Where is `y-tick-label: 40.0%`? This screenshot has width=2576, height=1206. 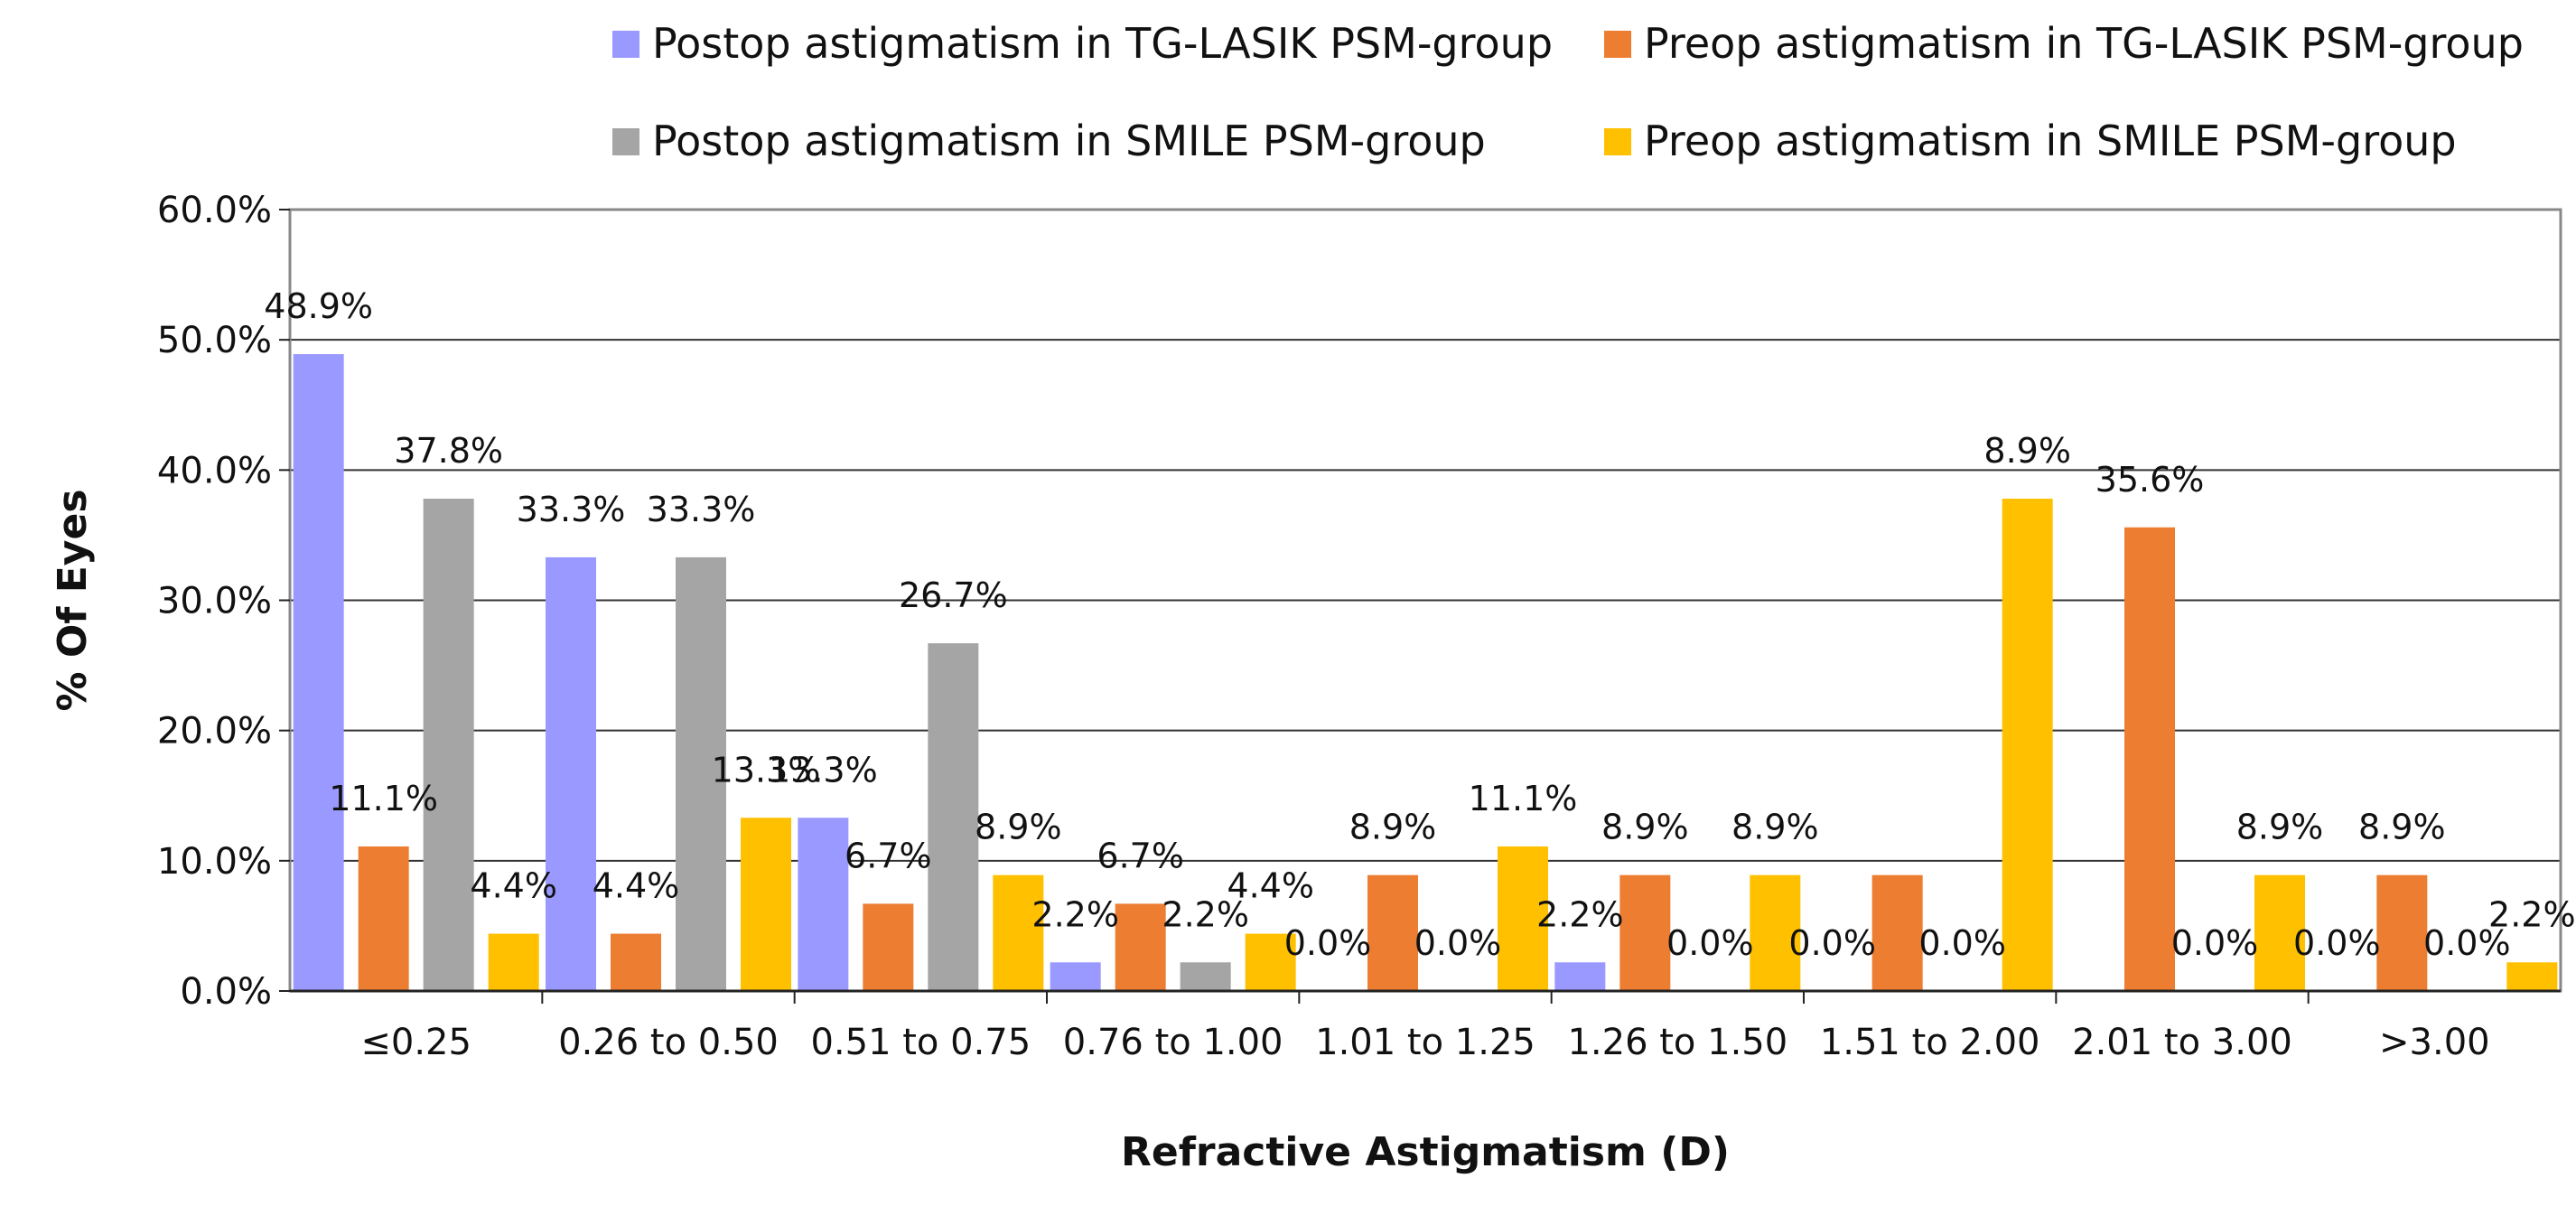
y-tick-label: 40.0% is located at coordinates (214, 470).